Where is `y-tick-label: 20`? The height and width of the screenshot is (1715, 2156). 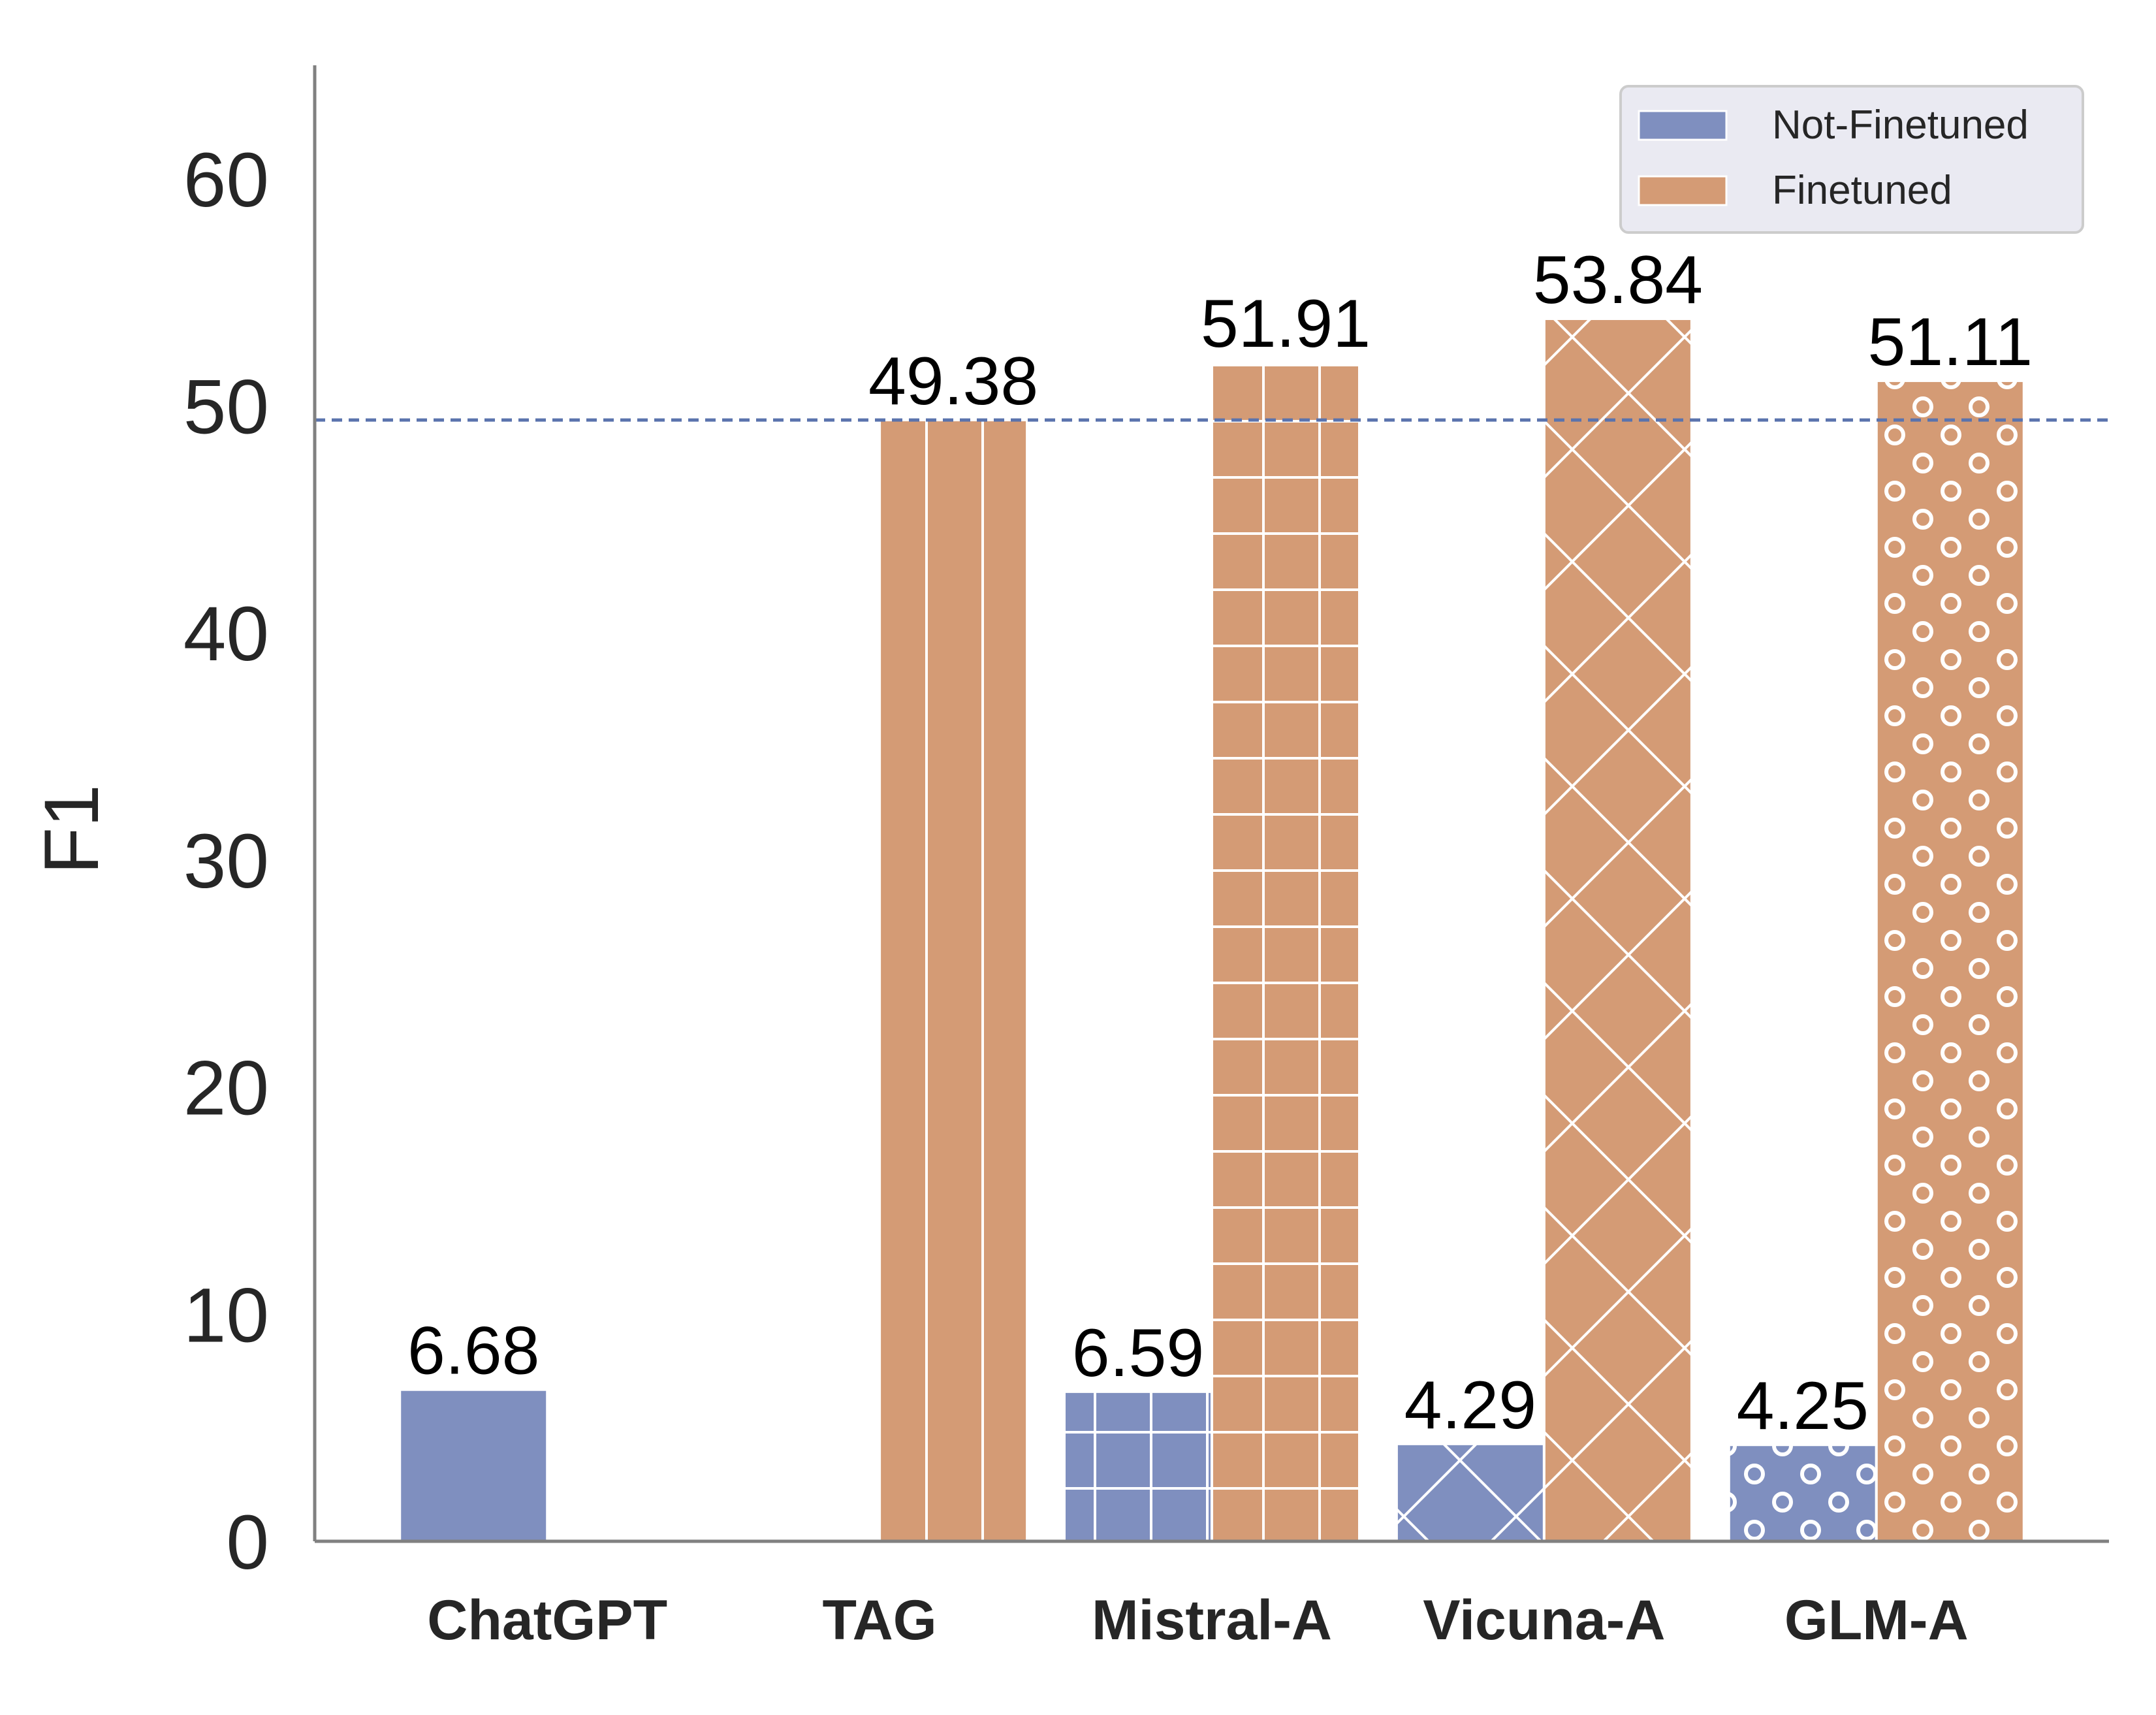 y-tick-label: 20 is located at coordinates (226, 1089).